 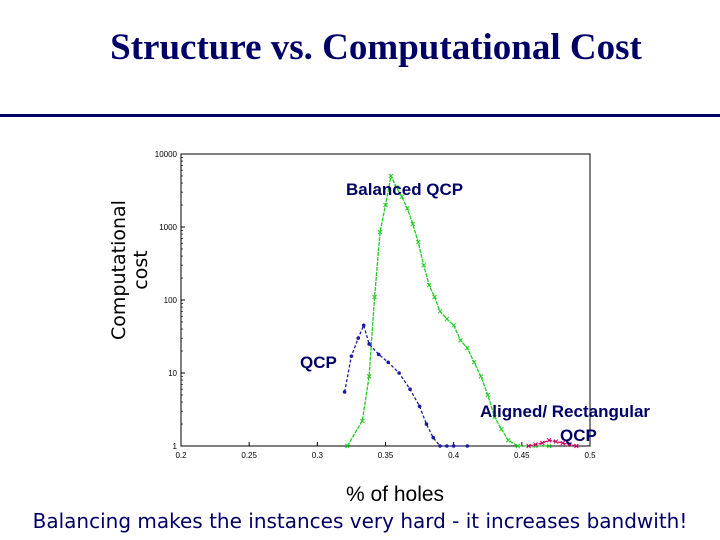 What do you see at coordinates (565, 411) in the screenshot?
I see `aligned-qcp-annotation: Aligned/ Rectangular` at bounding box center [565, 411].